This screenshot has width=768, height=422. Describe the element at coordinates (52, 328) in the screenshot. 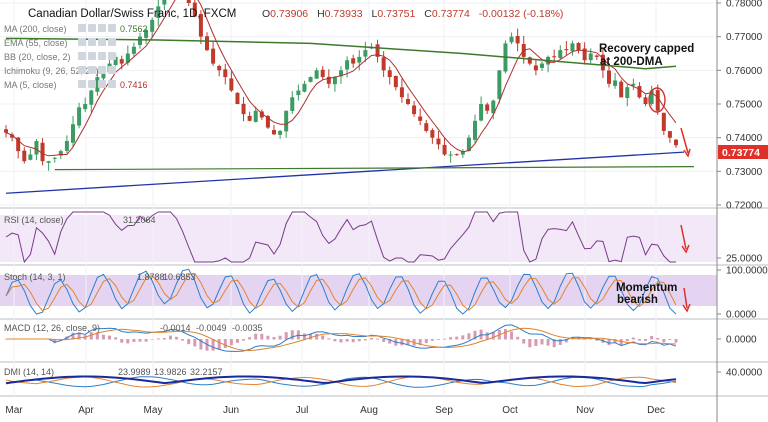

I see `macd-label: MACD (12, 26, close, 9)` at that location.